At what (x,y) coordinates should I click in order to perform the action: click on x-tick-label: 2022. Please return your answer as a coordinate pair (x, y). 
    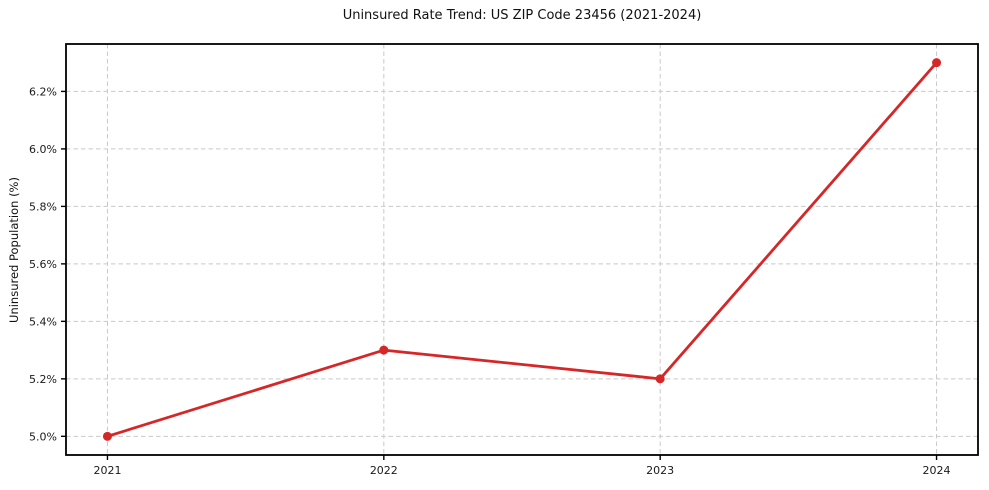
    Looking at the image, I should click on (384, 470).